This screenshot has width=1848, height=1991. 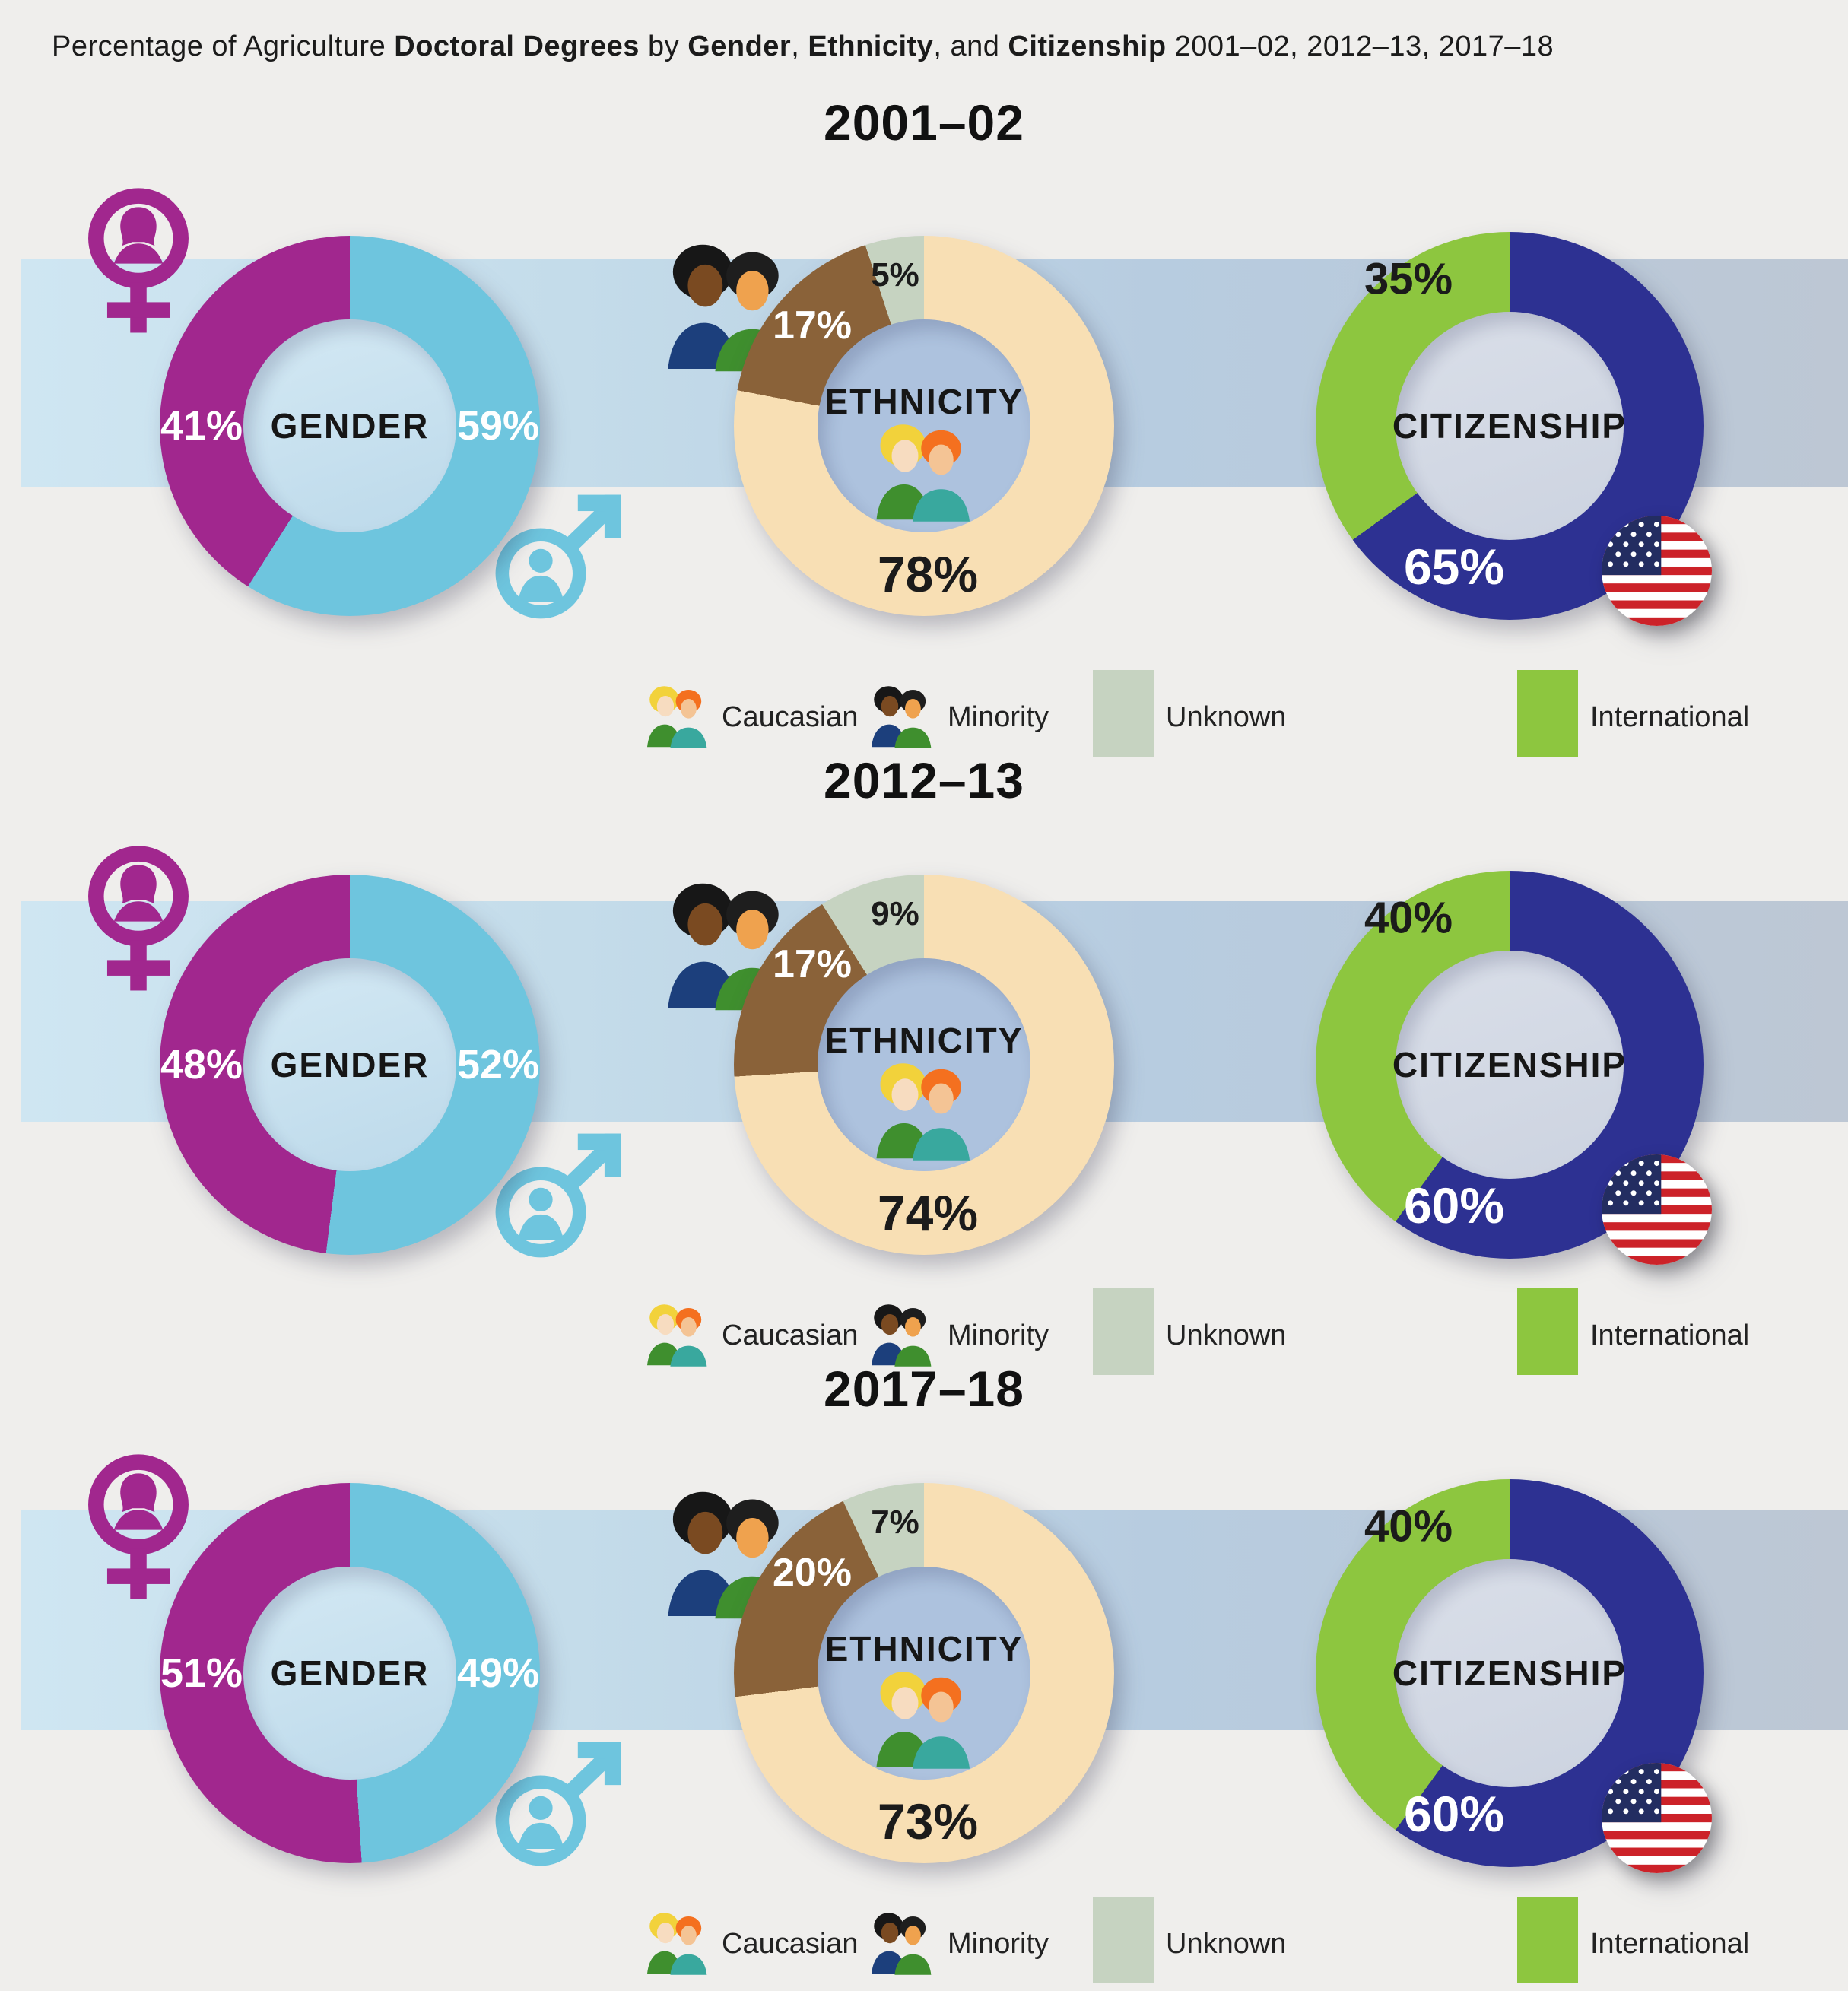 I want to click on title-segment-bold: Ethnicity, so click(x=871, y=46).